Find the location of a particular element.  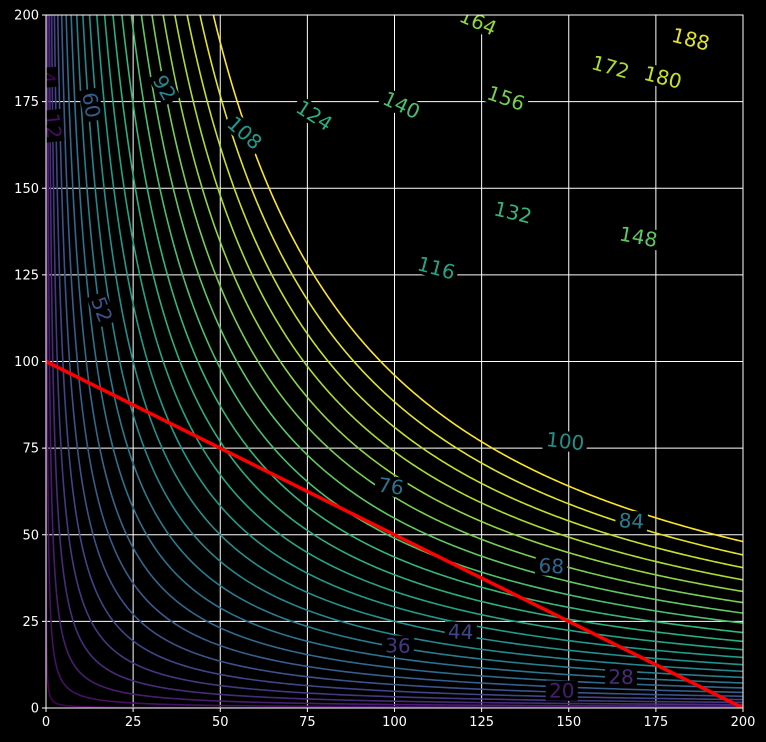

contour-label-group: 20 is located at coordinates (561, 691).